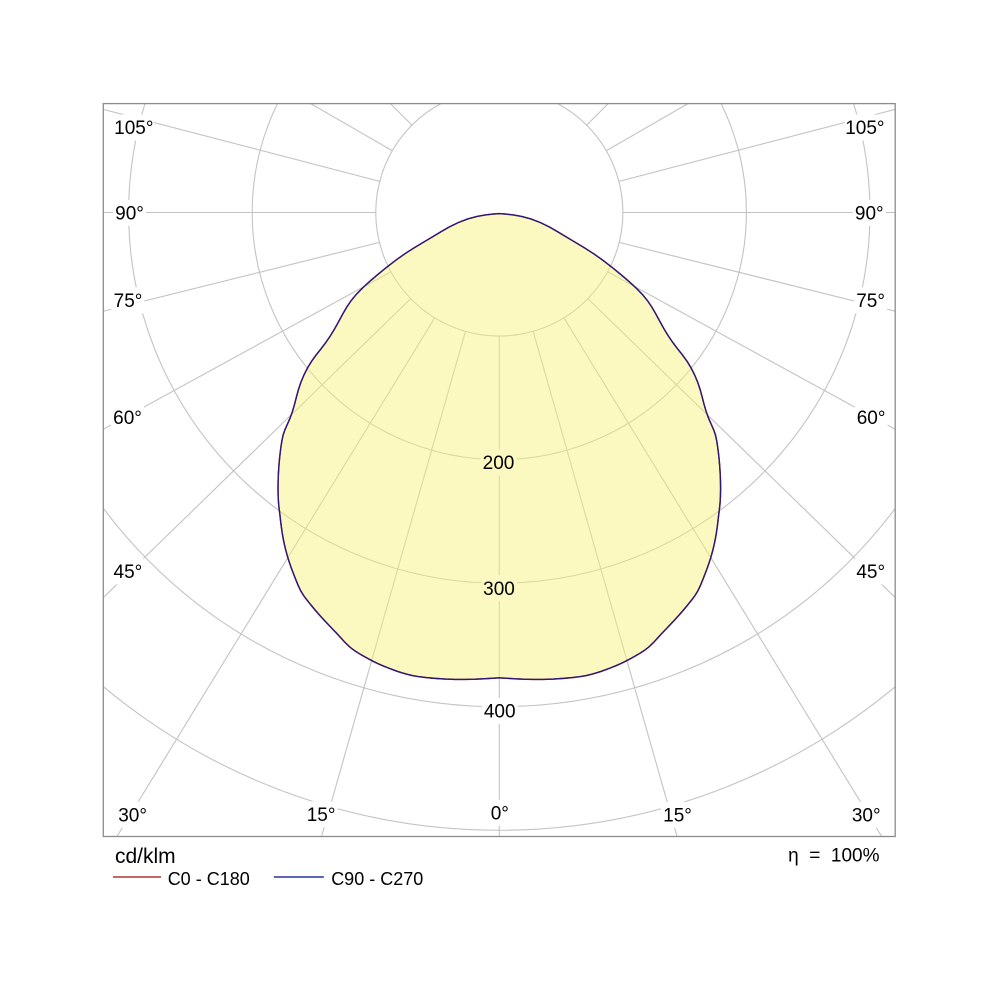 This screenshot has width=1000, height=1000. What do you see at coordinates (377, 879) in the screenshot?
I see `svg-text: C90 - C270` at bounding box center [377, 879].